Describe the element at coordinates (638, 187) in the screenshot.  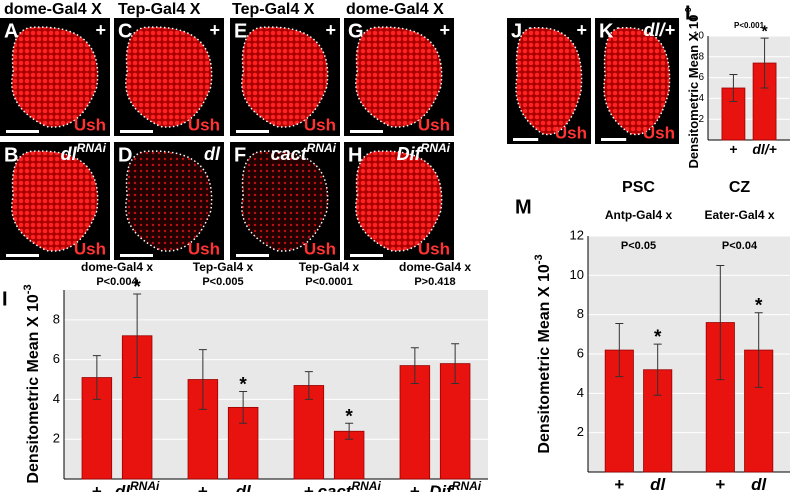
I see `group-region: PSC` at that location.